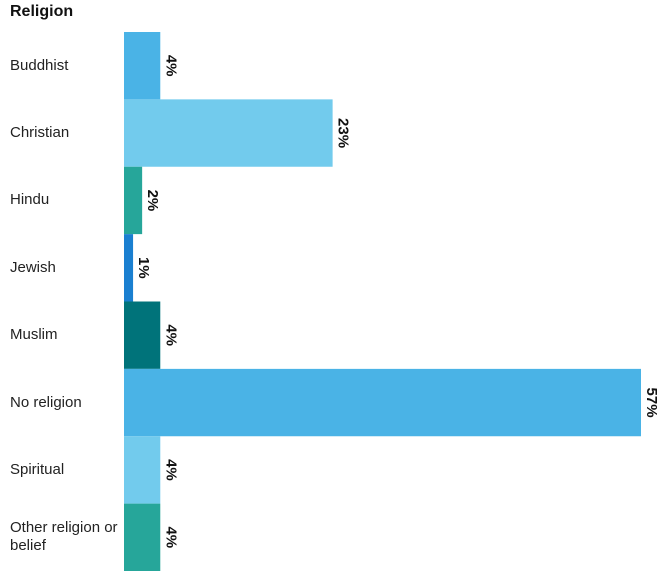 The height and width of the screenshot is (585, 670). What do you see at coordinates (30, 200) in the screenshot?
I see `category-label: Hindu` at bounding box center [30, 200].